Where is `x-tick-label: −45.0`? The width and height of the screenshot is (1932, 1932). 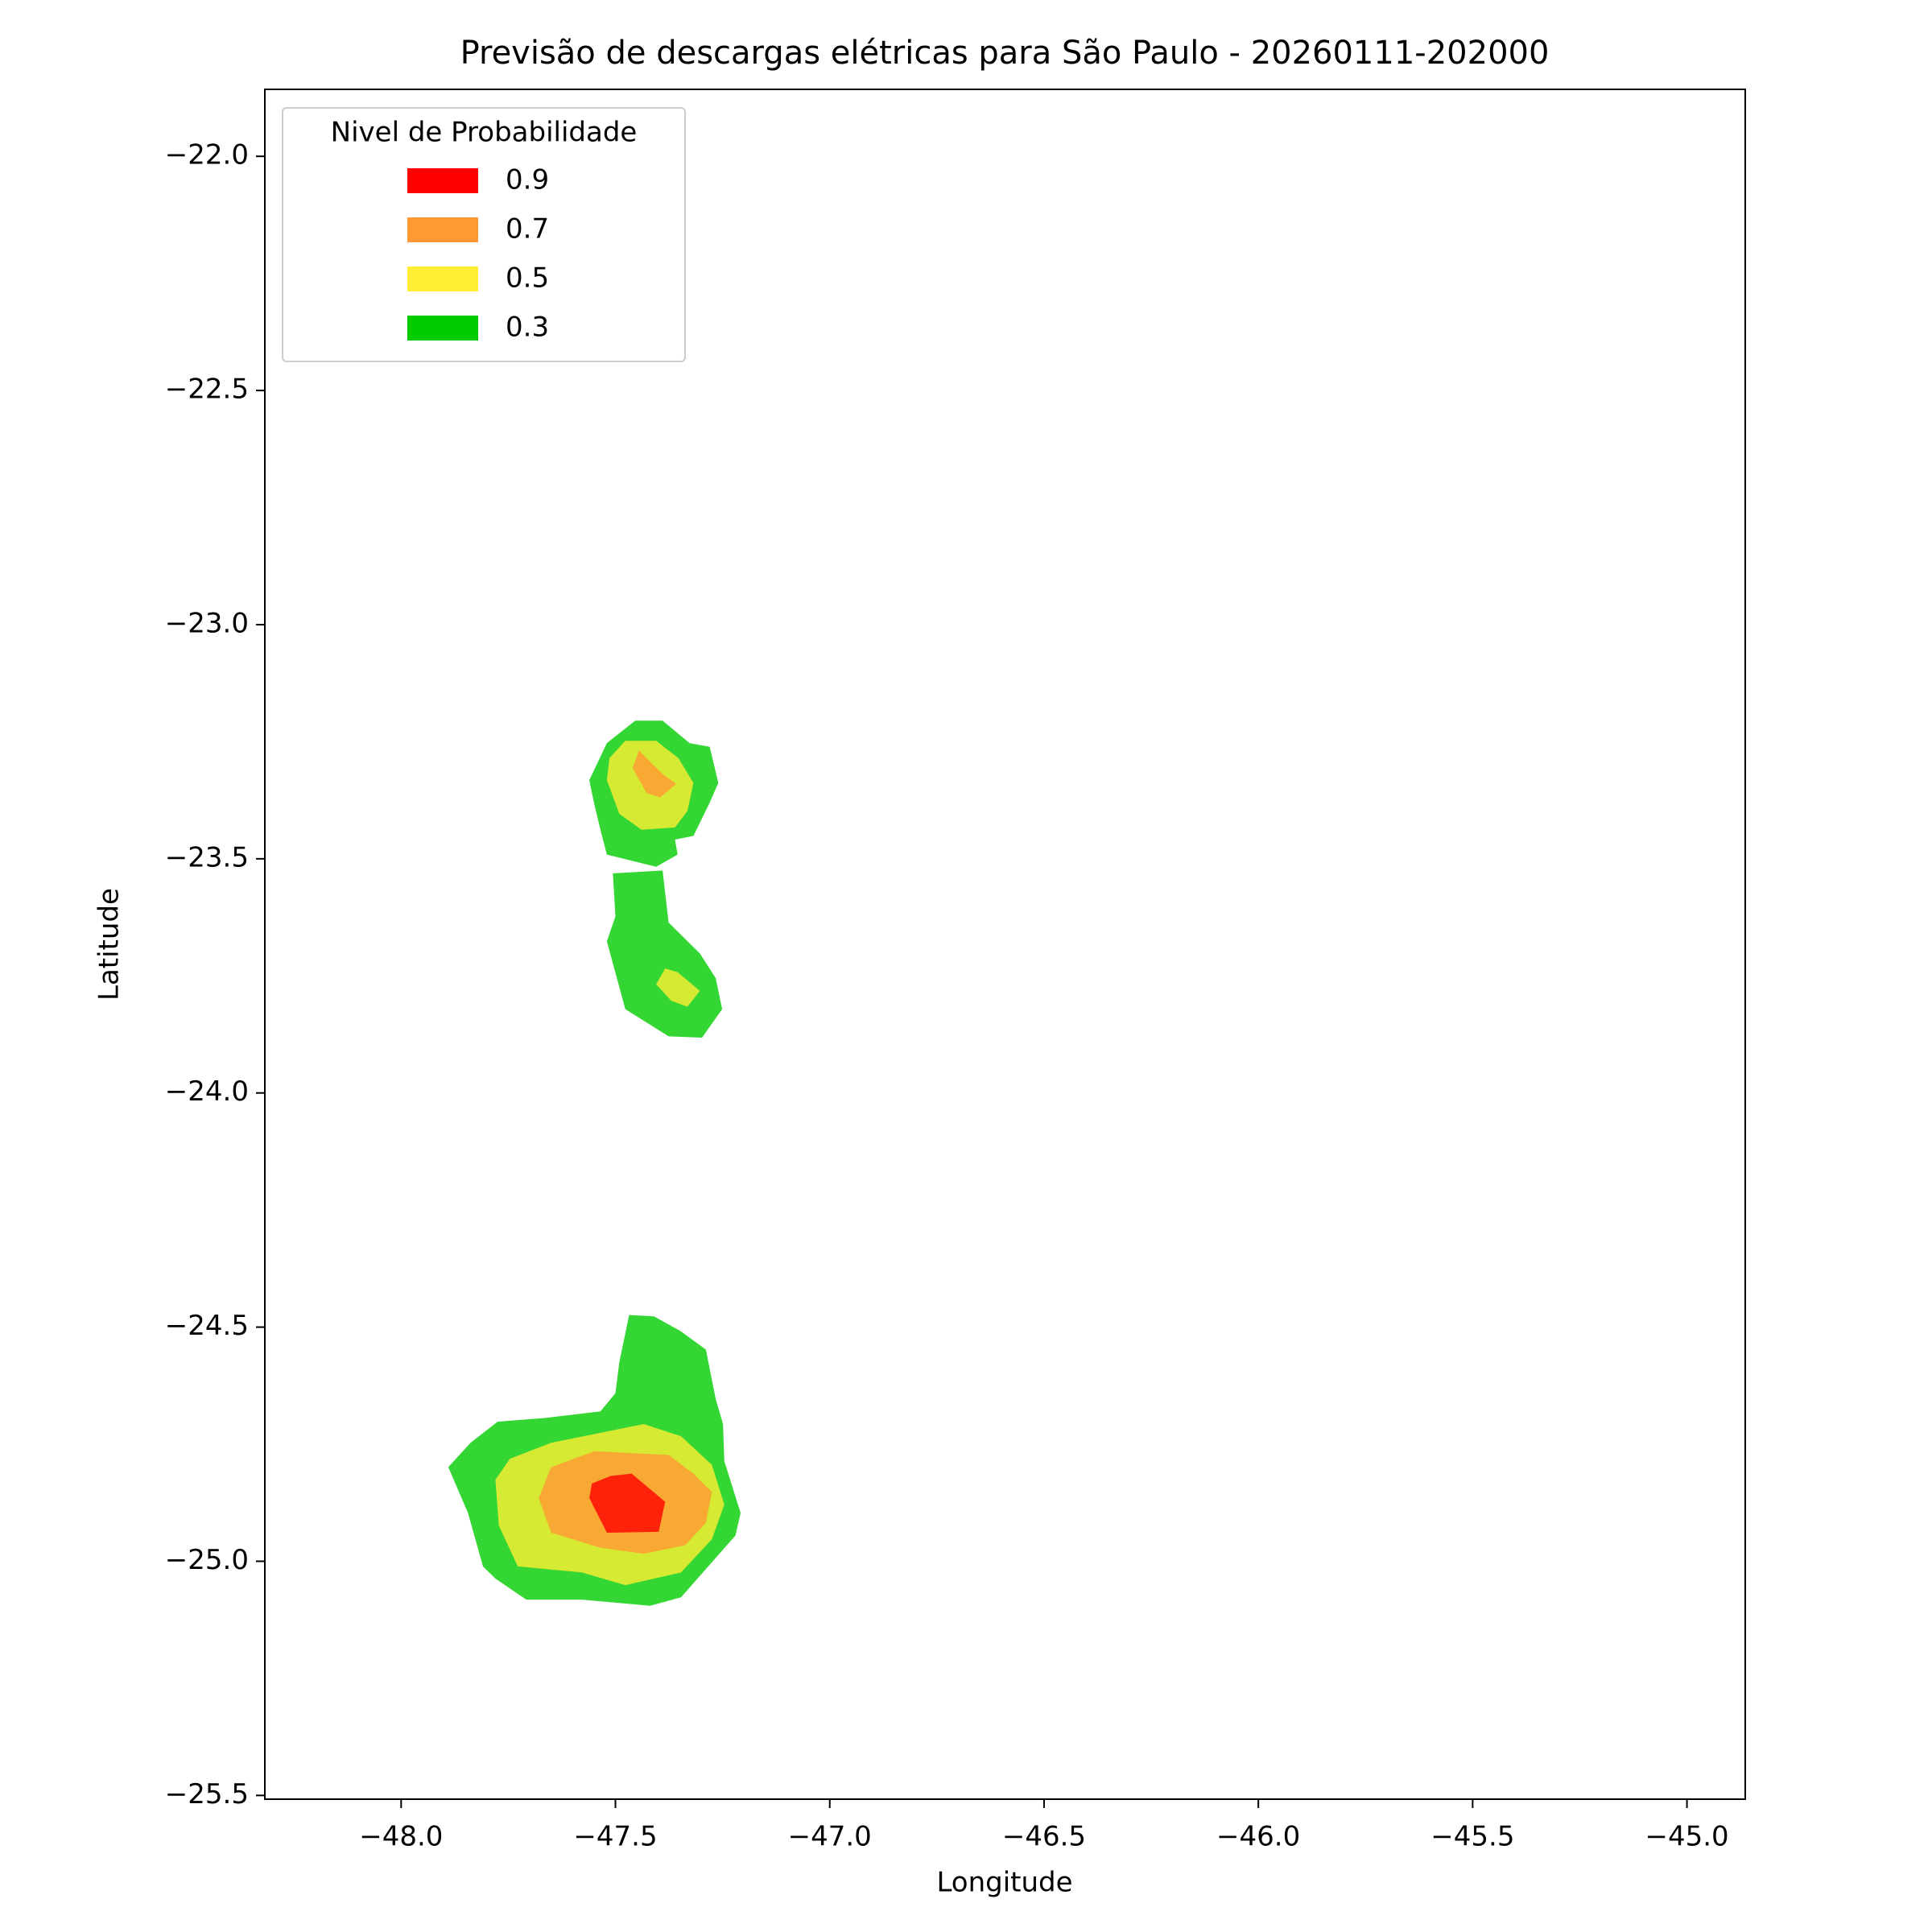 x-tick-label: −45.0 is located at coordinates (1687, 1837).